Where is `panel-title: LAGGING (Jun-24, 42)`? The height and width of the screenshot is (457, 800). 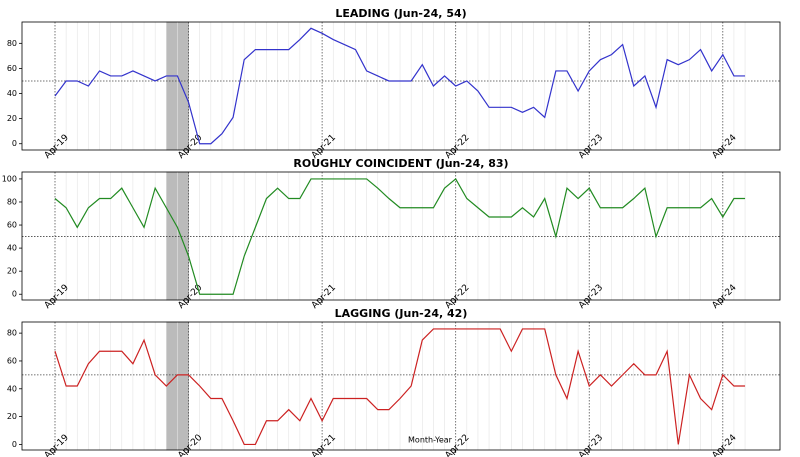
panel-title: LAGGING (Jun-24, 42) is located at coordinates (401, 313).